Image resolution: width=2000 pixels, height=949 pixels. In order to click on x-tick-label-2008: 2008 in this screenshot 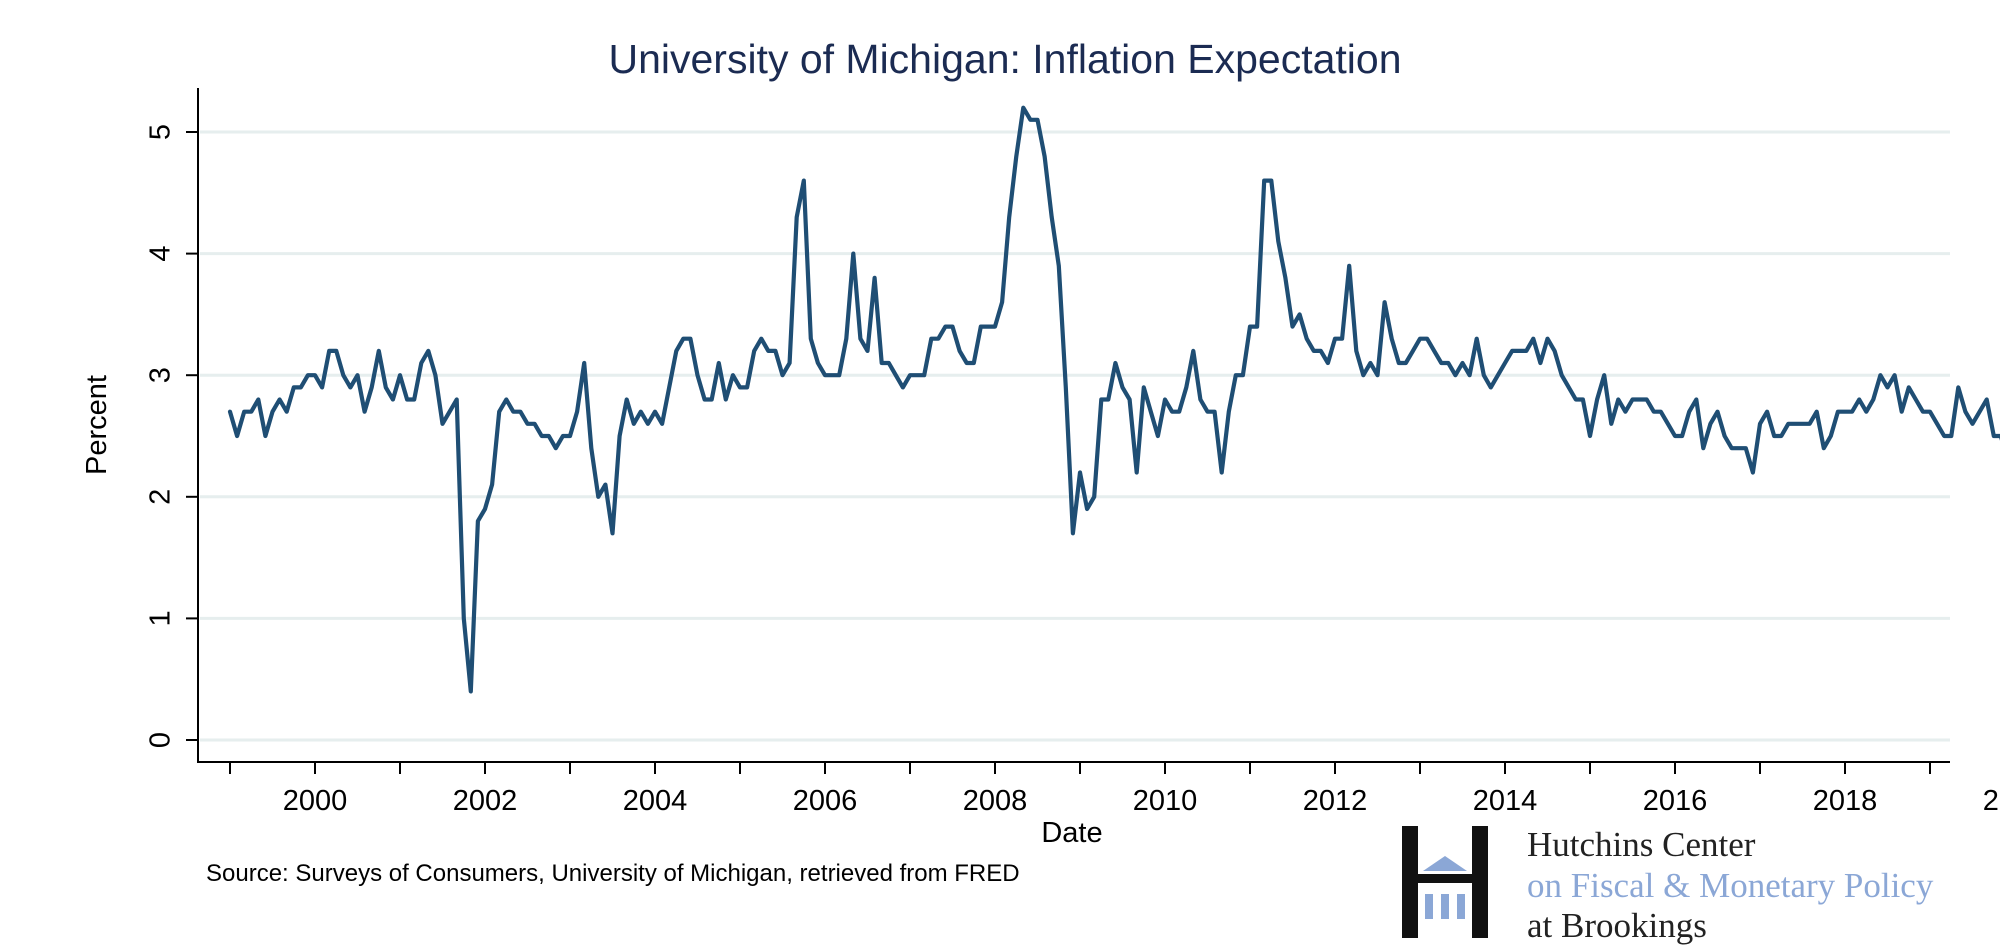, I will do `click(995, 801)`.